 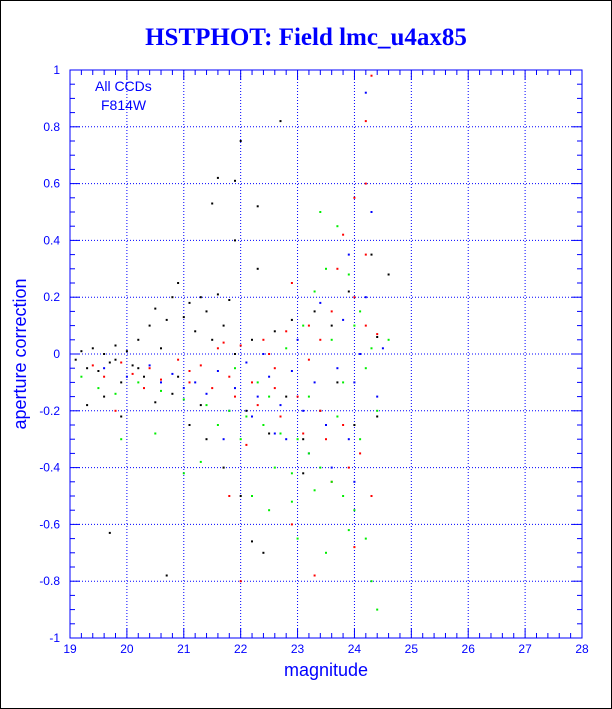 I want to click on y-tick-label: 0.4, so click(x=51, y=240).